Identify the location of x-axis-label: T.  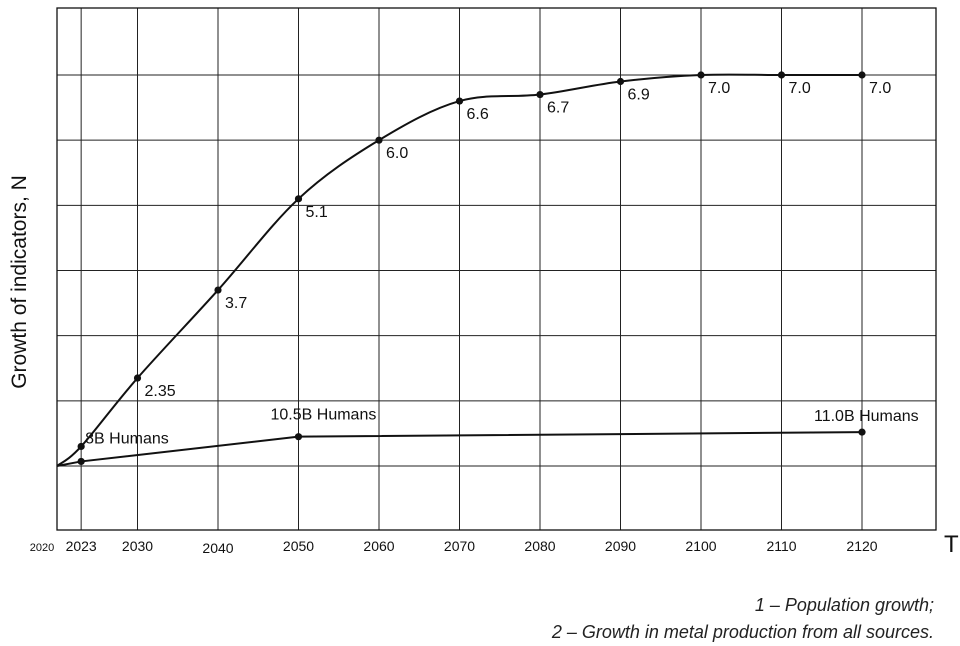
(951, 544).